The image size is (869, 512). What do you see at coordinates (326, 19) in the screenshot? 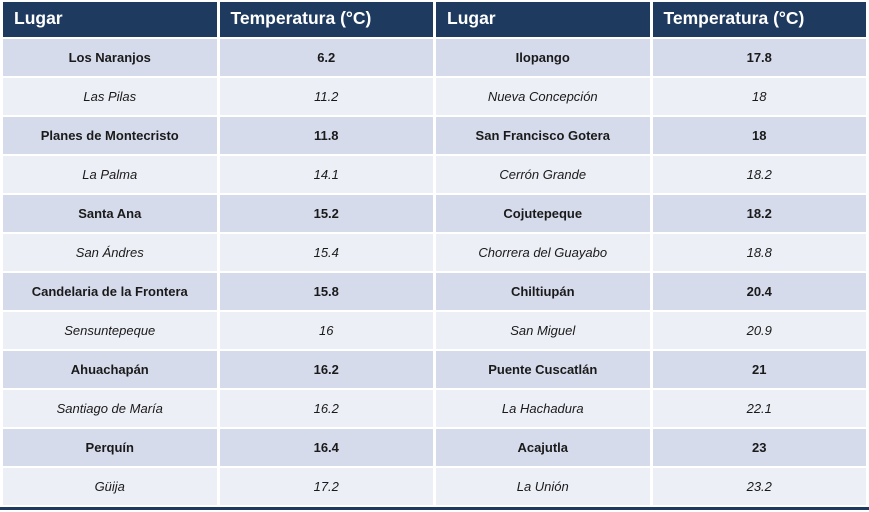
I see `header-temperatura-left: Temperatura (°C)` at bounding box center [326, 19].